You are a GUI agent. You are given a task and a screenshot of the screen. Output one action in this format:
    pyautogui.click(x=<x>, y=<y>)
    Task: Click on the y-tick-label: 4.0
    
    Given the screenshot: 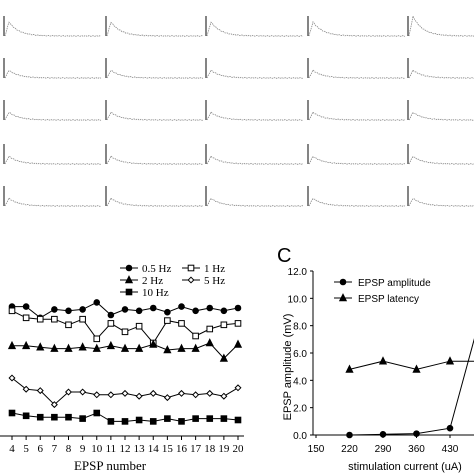 What is the action you would take?
    pyautogui.click(x=300, y=381)
    